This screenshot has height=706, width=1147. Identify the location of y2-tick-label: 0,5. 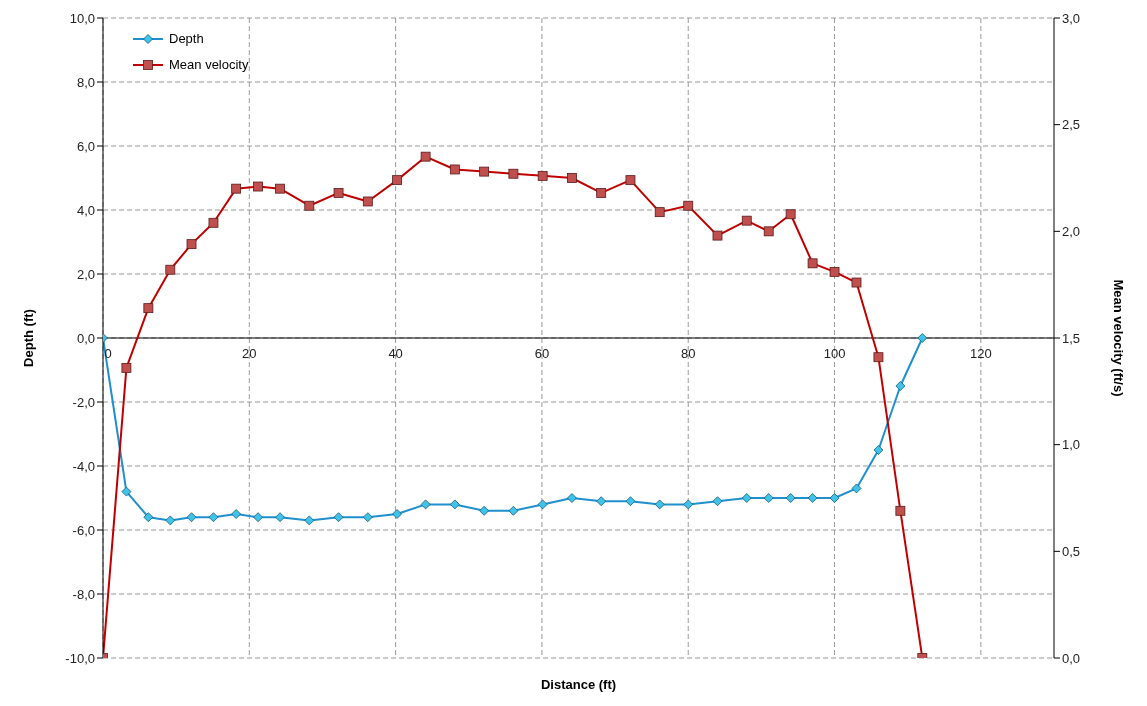
(1071, 551).